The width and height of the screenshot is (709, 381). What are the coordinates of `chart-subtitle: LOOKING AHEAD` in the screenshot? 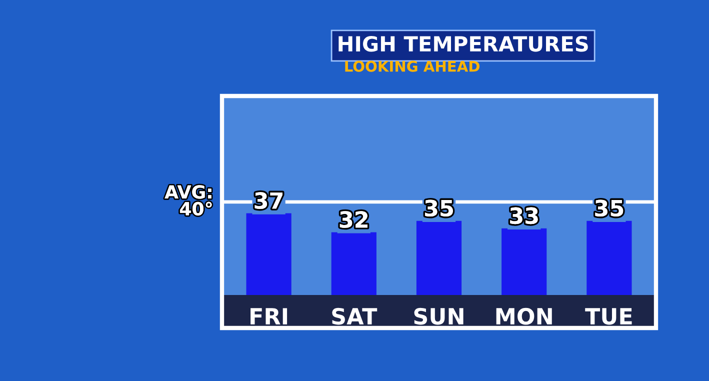 It's located at (412, 66).